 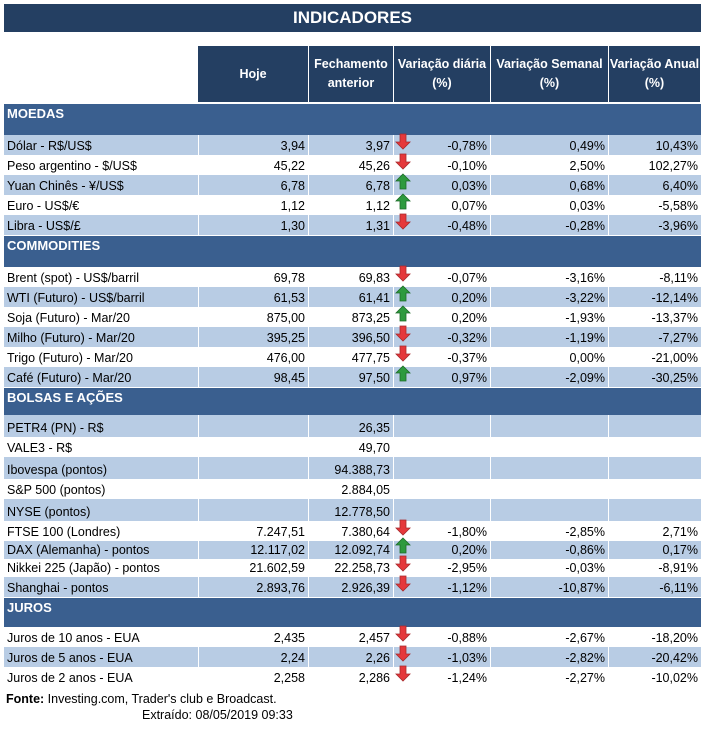 I want to click on cell-hoje: 12.117,02, so click(x=253, y=550).